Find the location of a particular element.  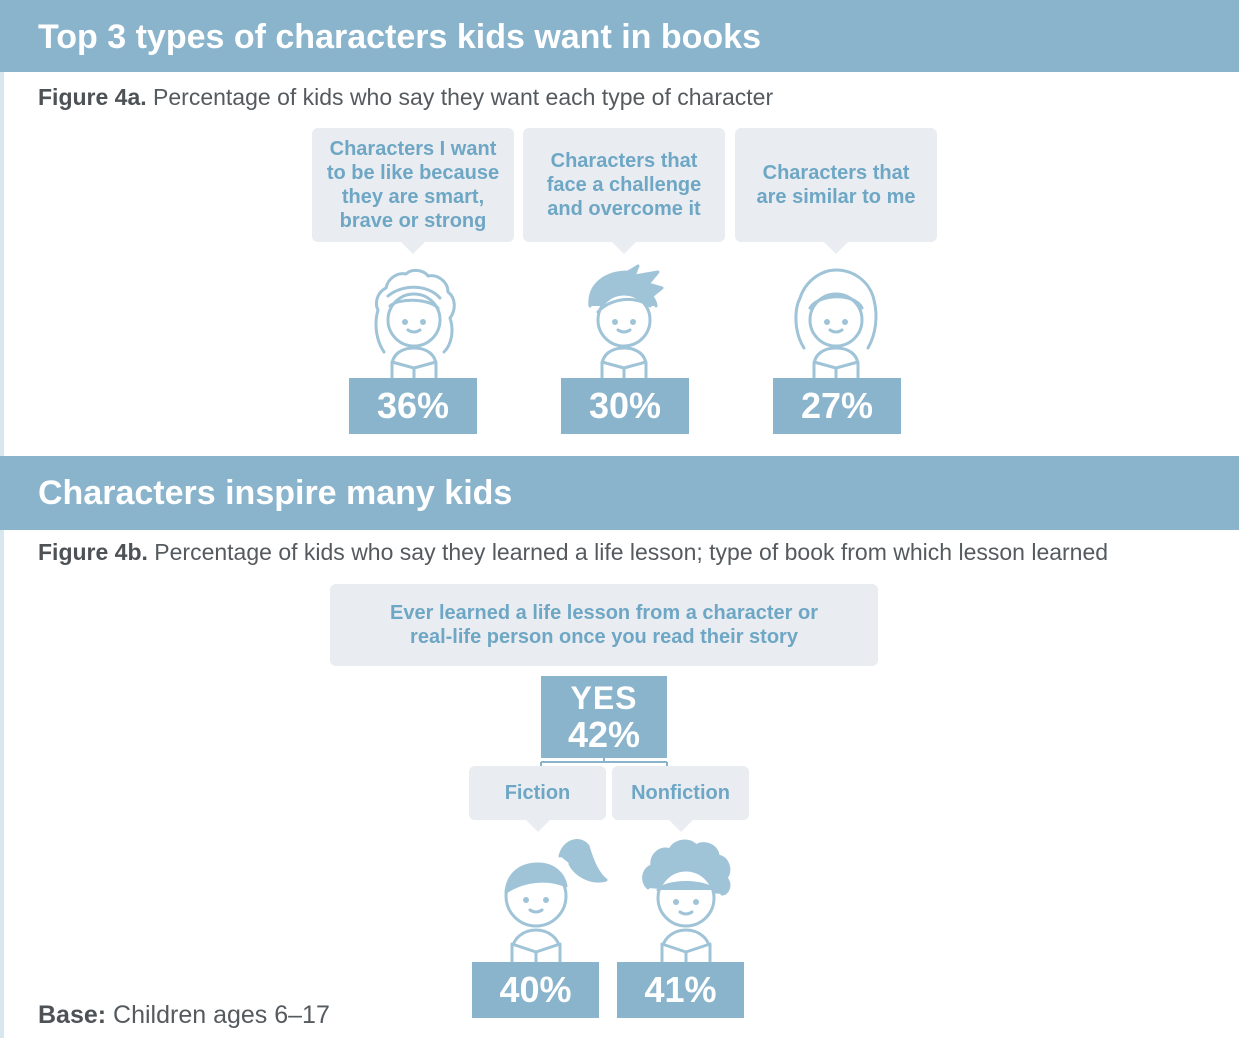

girl-bob-hair-icon is located at coordinates (836, 325).